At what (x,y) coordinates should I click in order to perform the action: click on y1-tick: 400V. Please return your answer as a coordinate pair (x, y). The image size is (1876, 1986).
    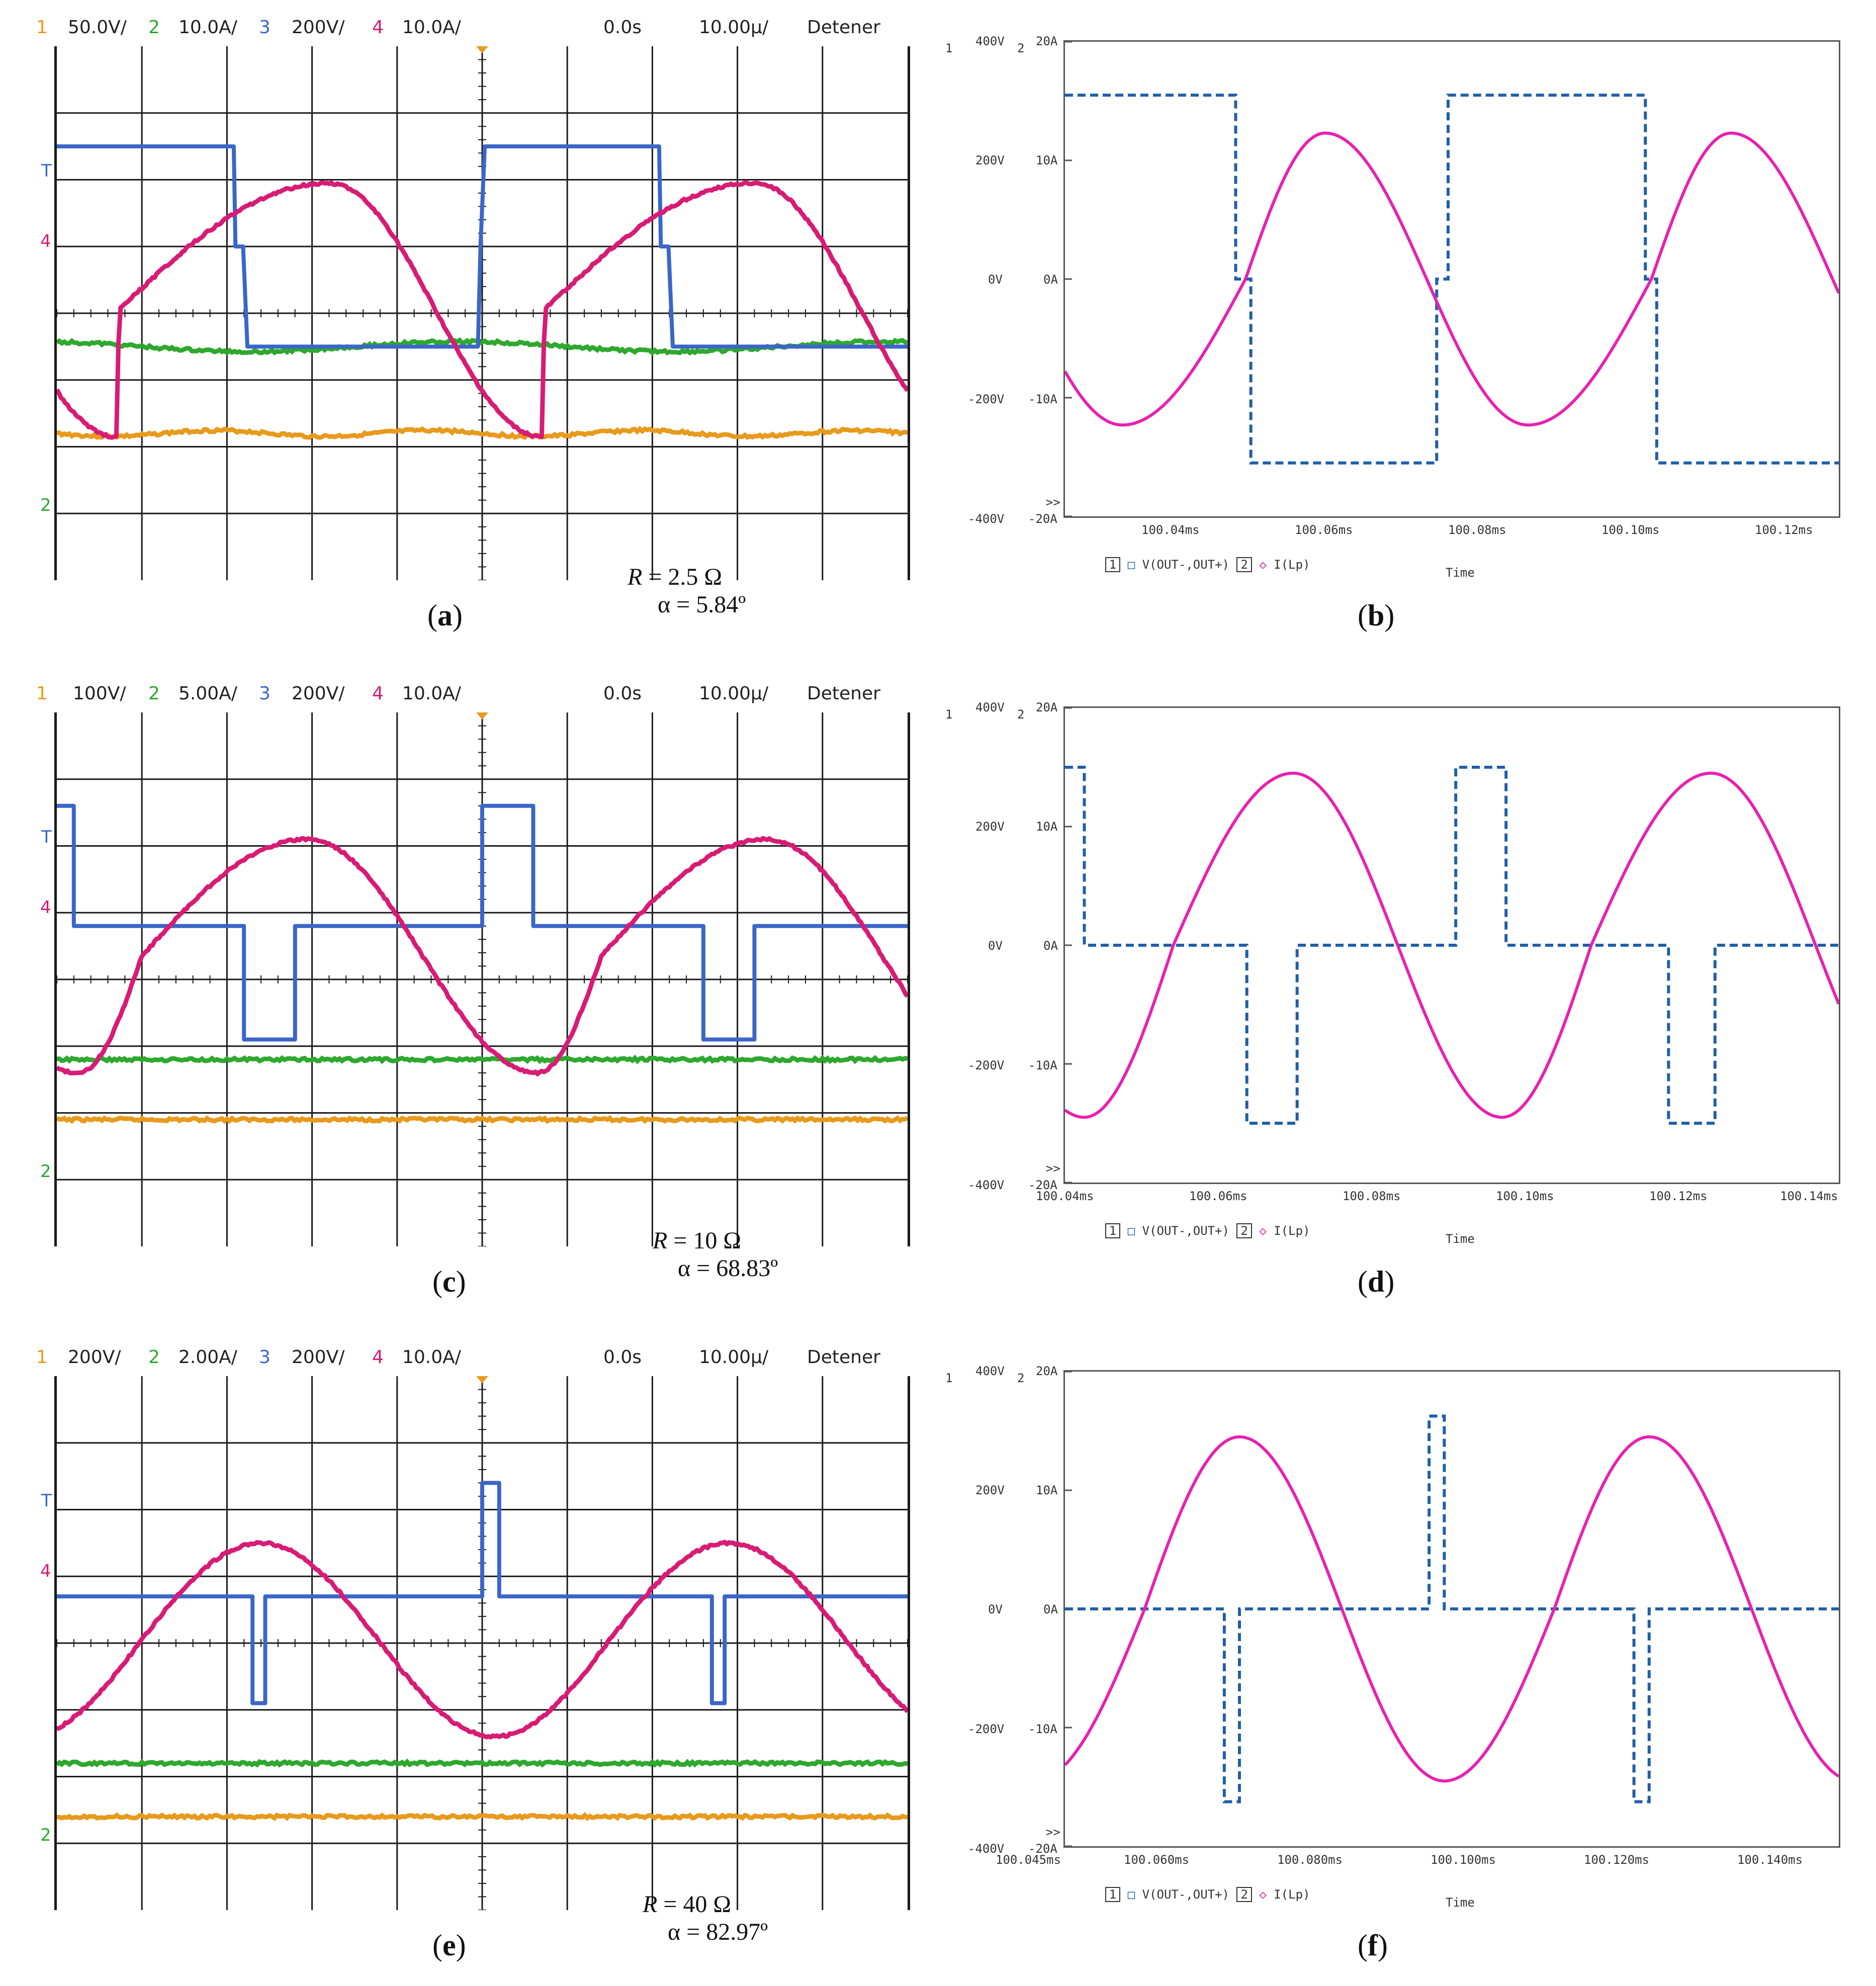
    Looking at the image, I should click on (990, 41).